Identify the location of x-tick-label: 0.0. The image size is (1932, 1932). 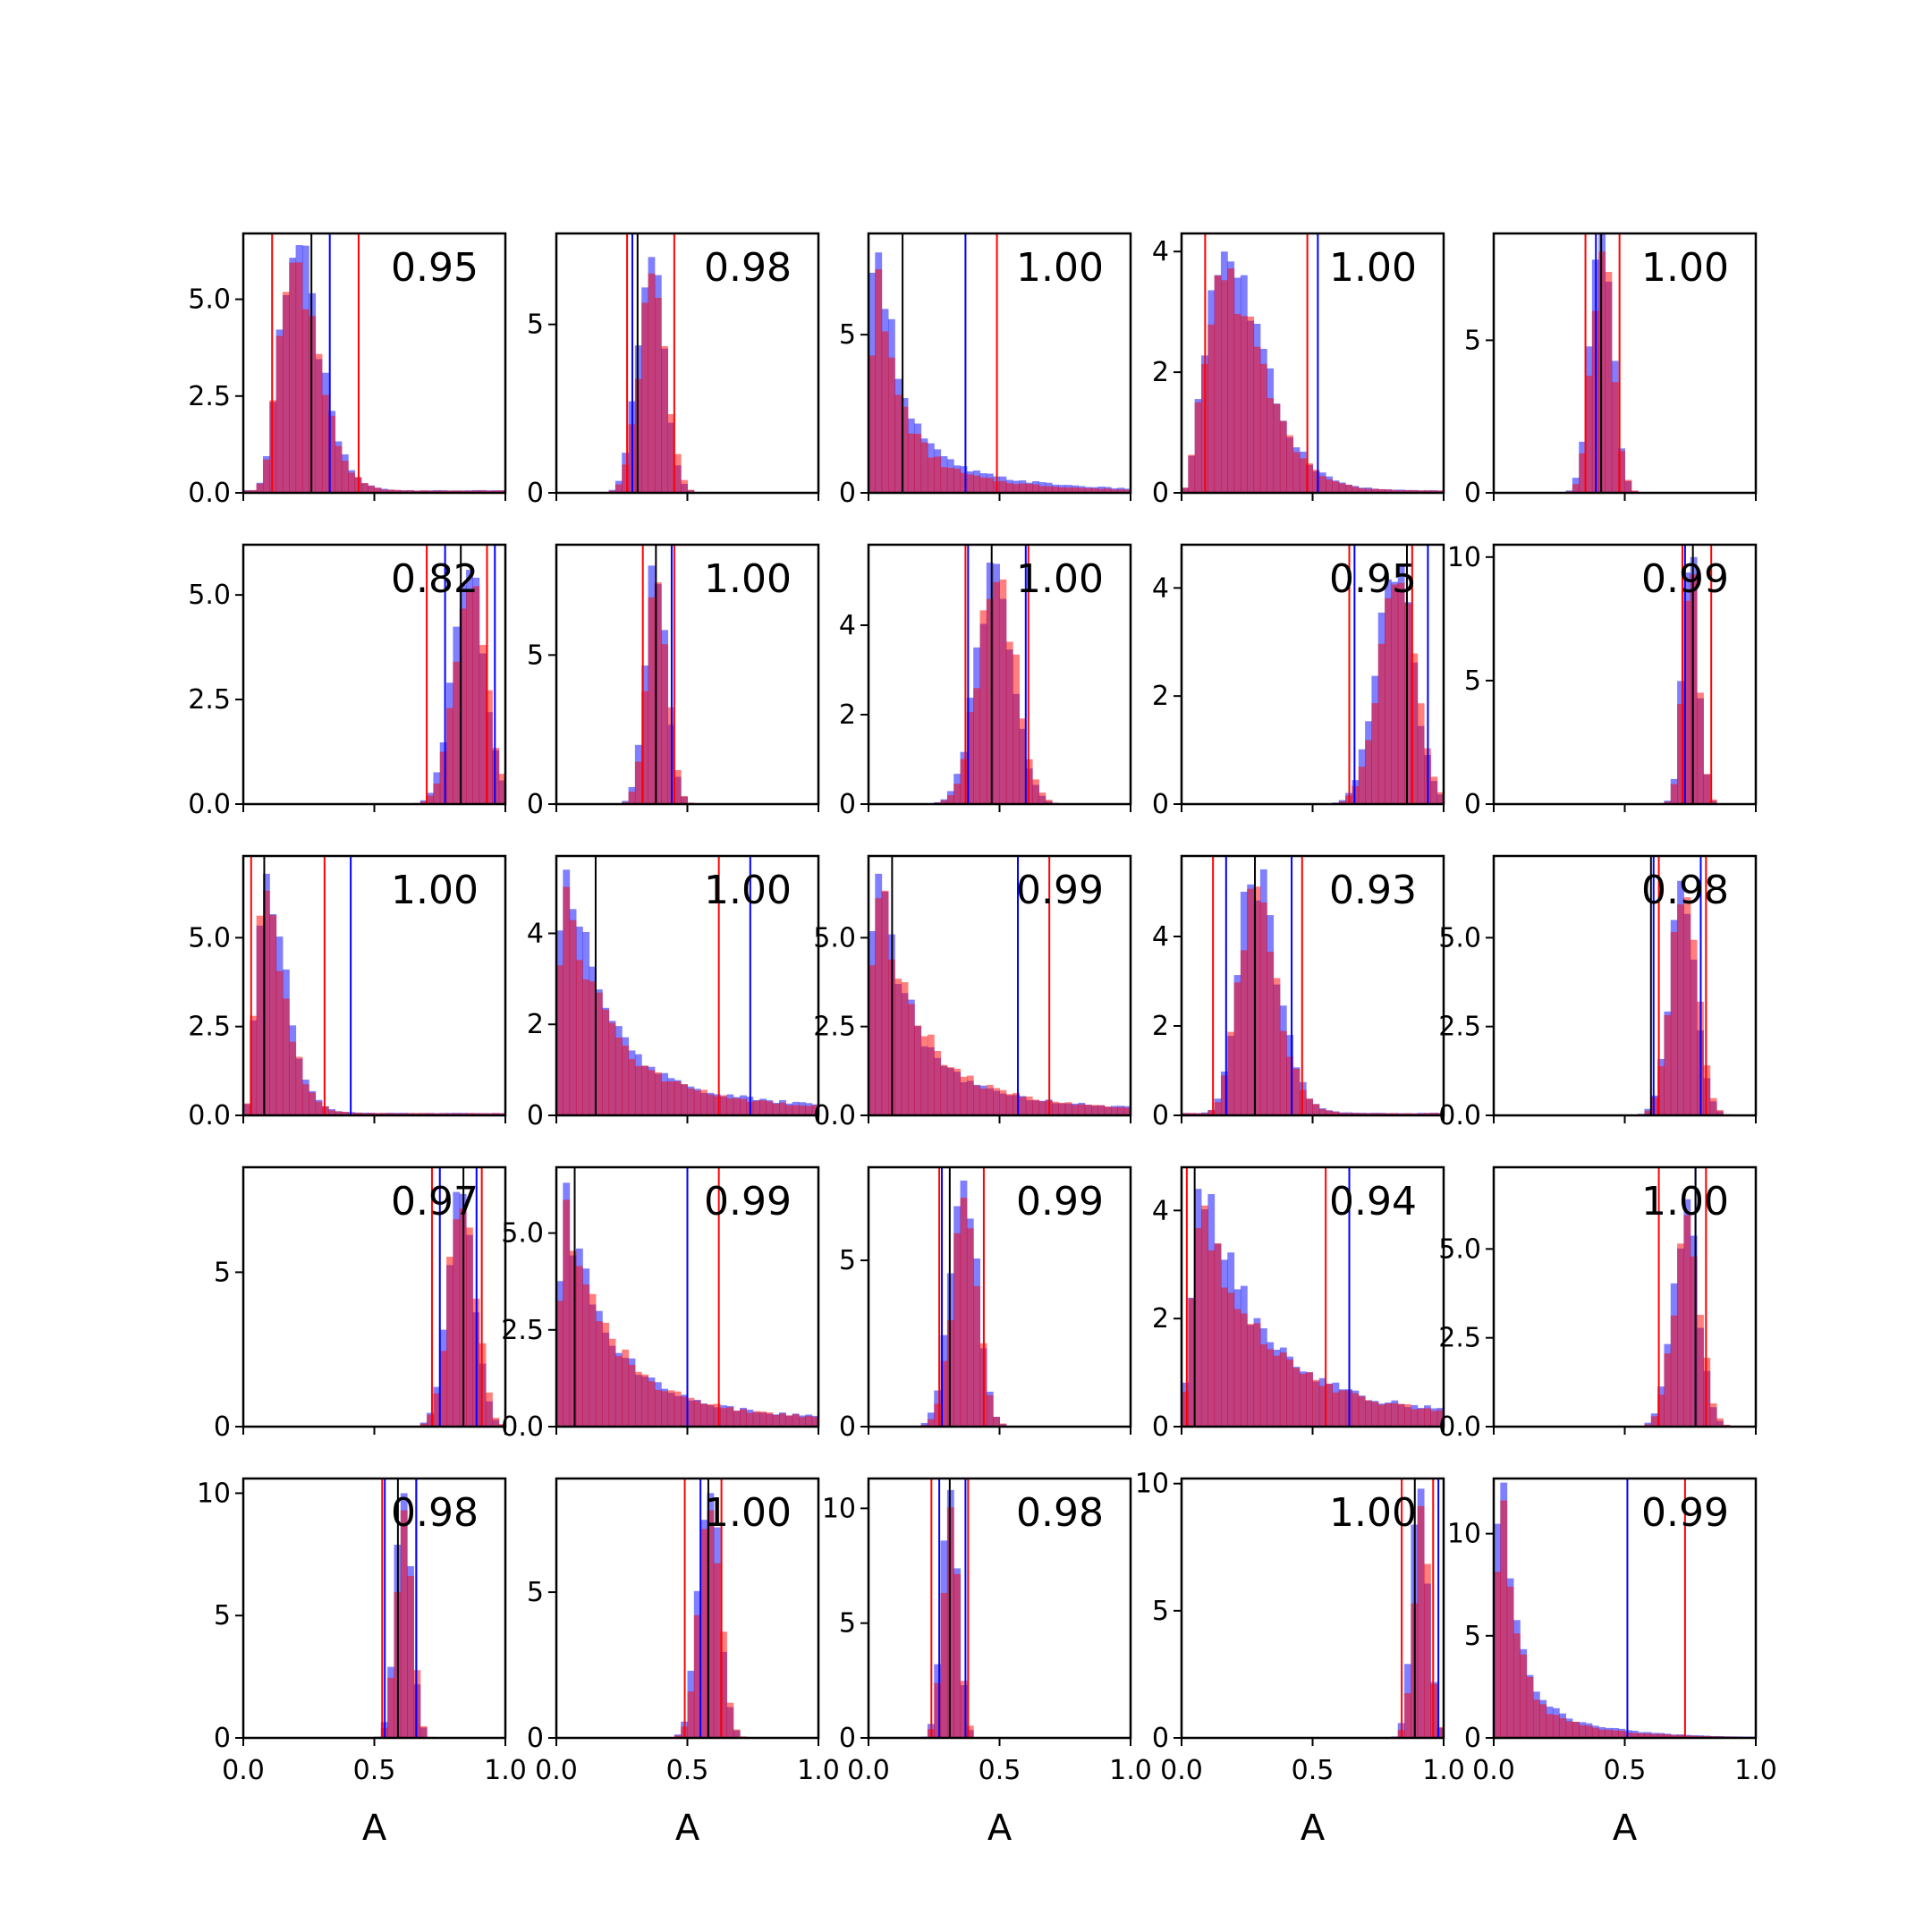
(868, 1770).